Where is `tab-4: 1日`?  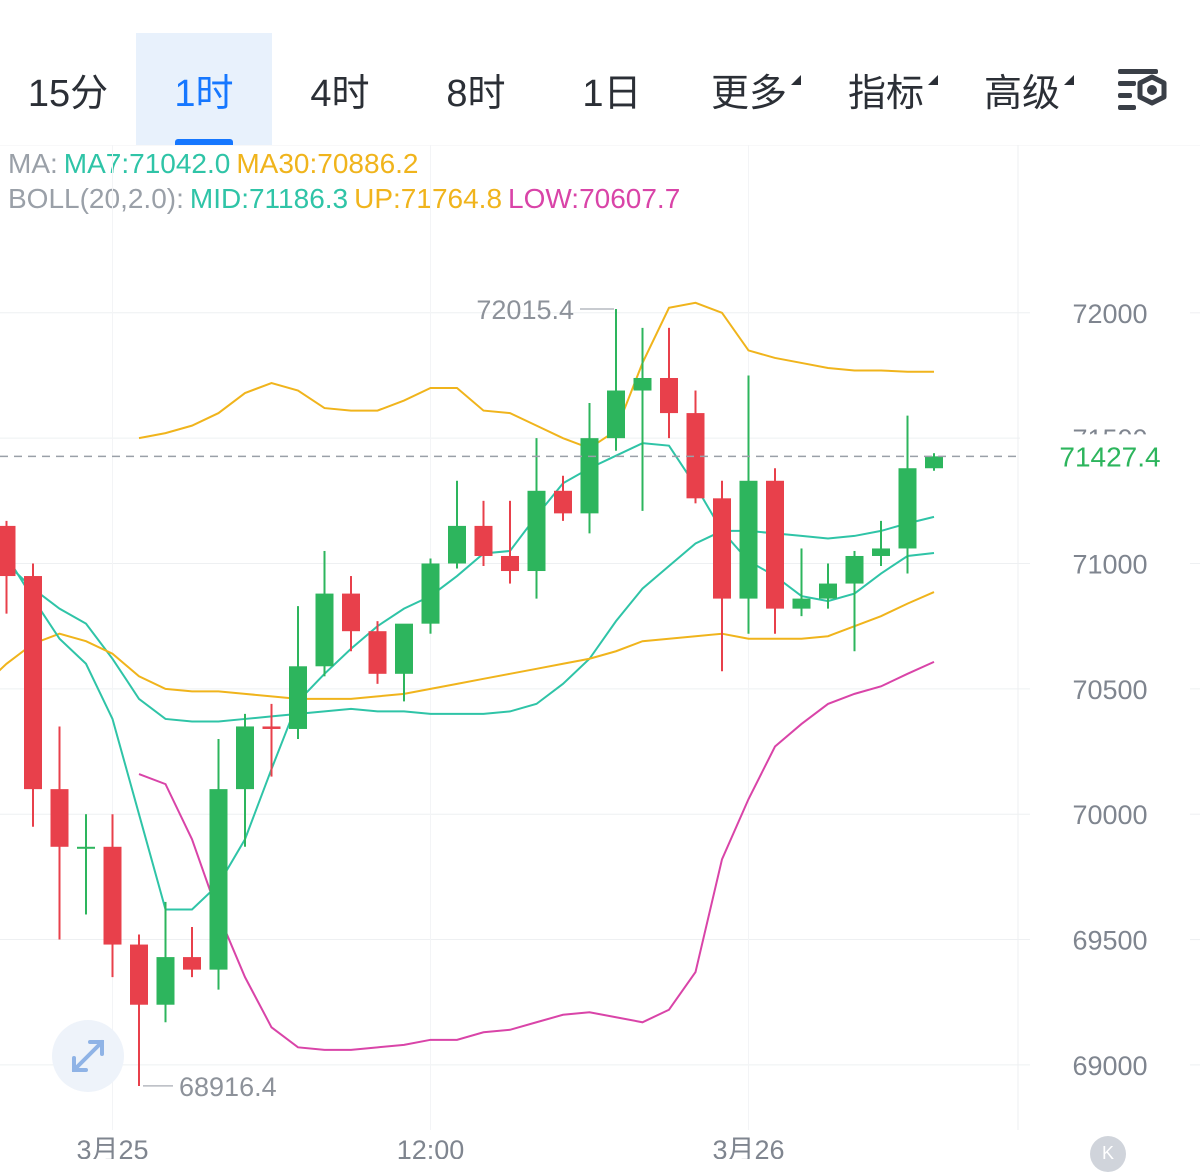 tab-4: 1日 is located at coordinates (612, 89).